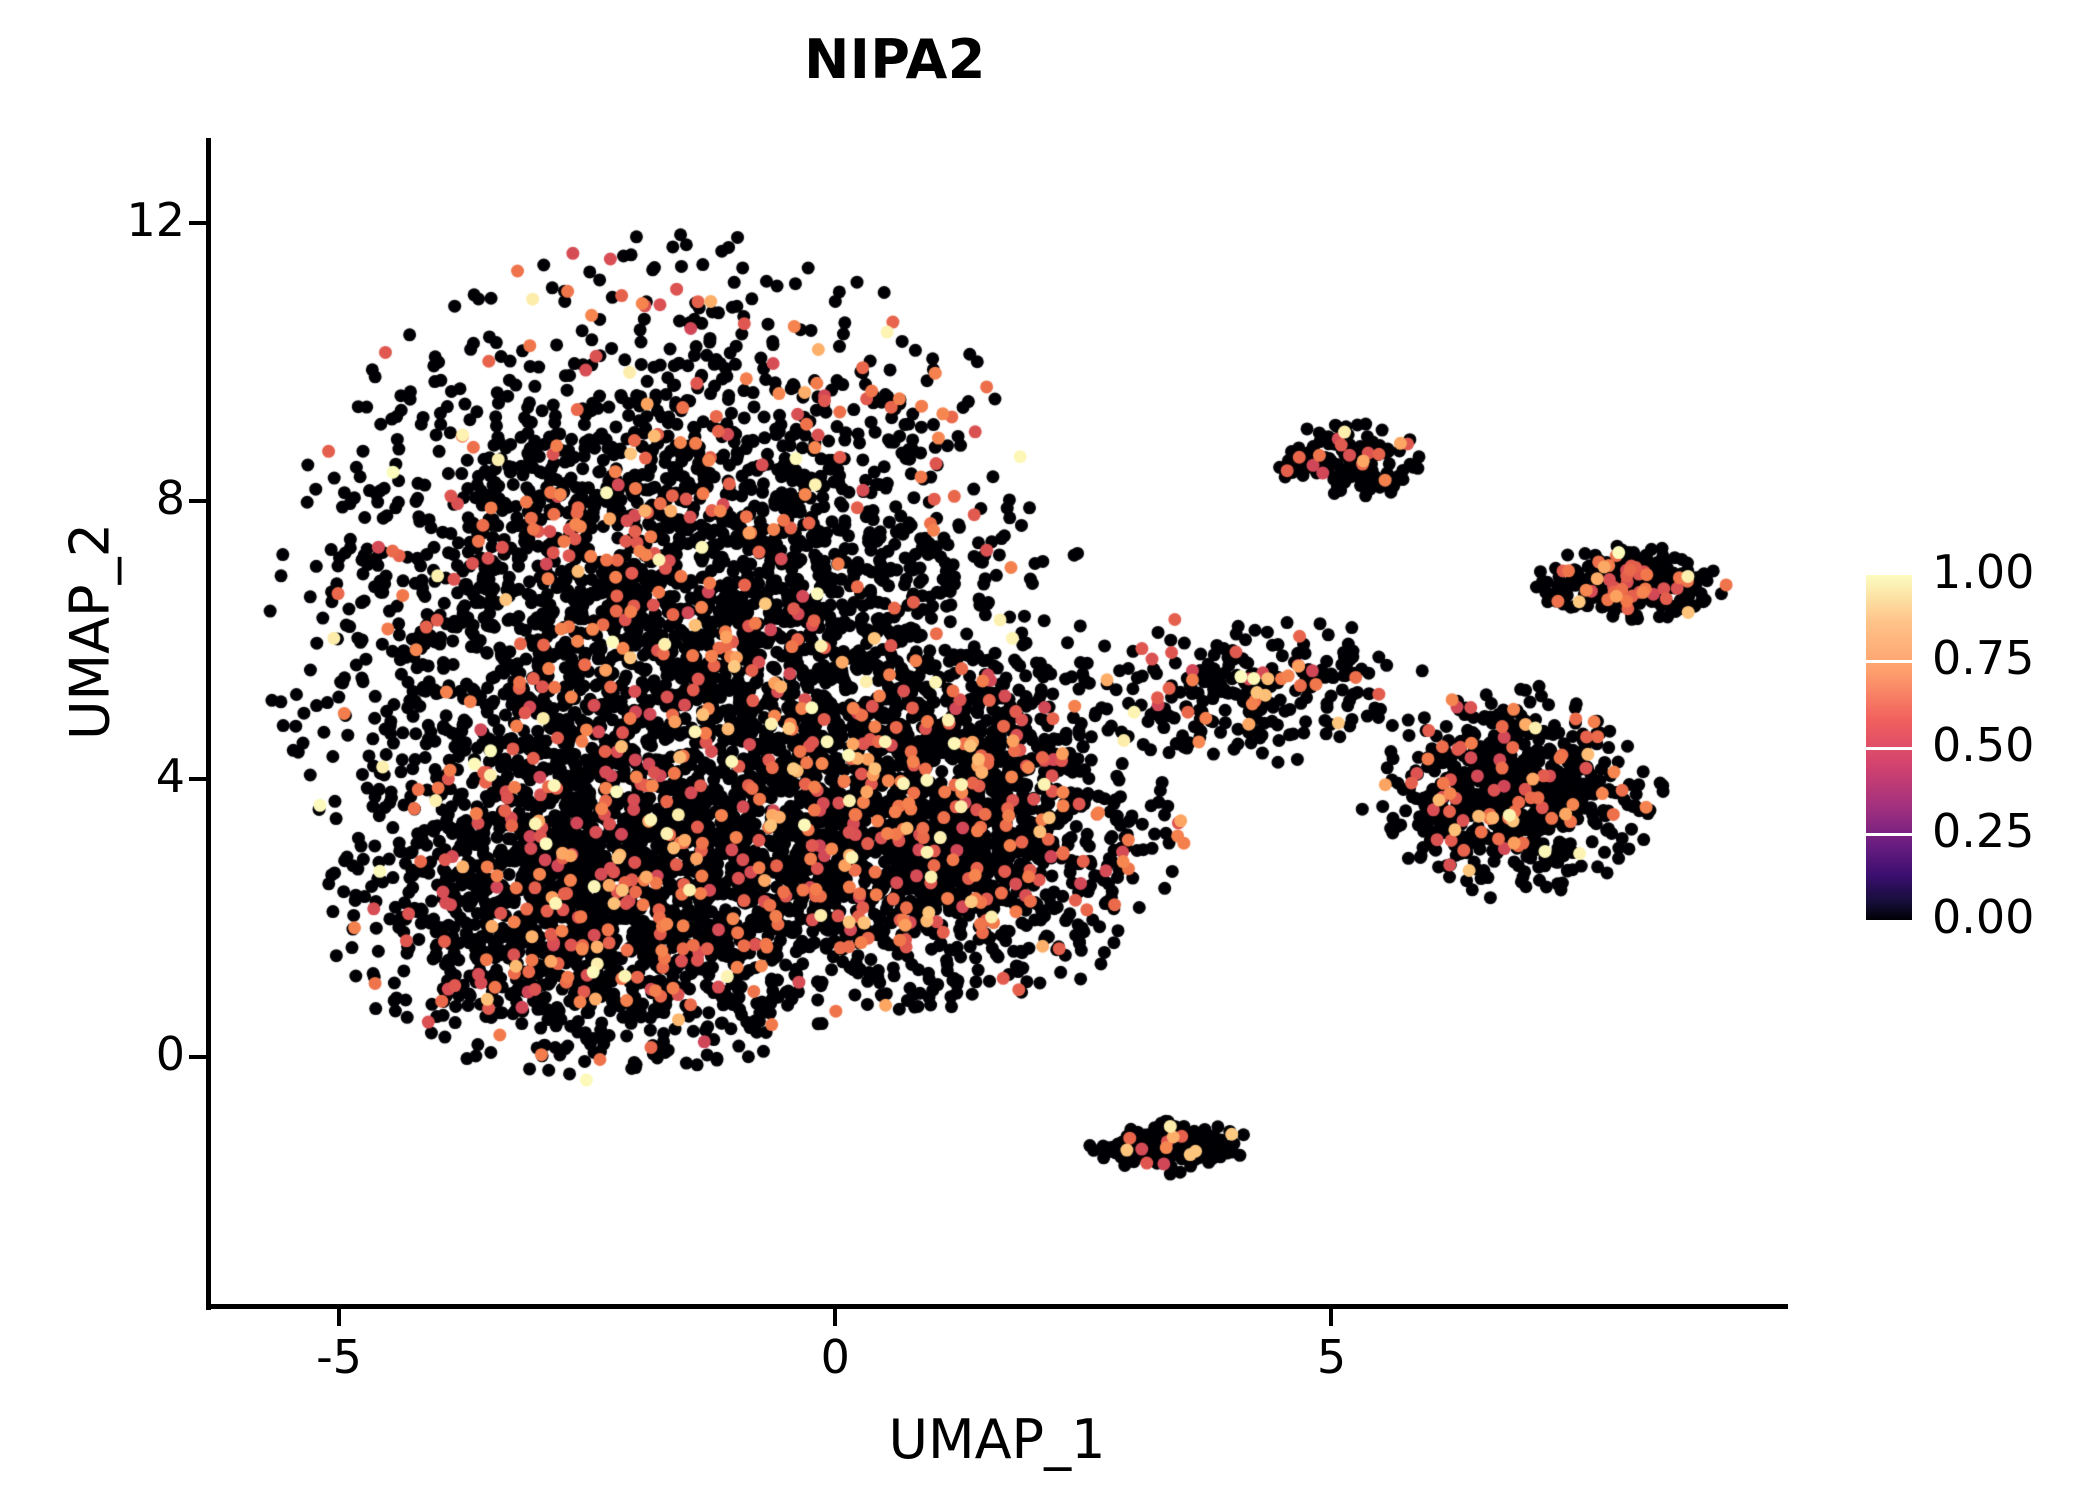  I want to click on colorbar-tick-label: 0.25, so click(1983, 830).